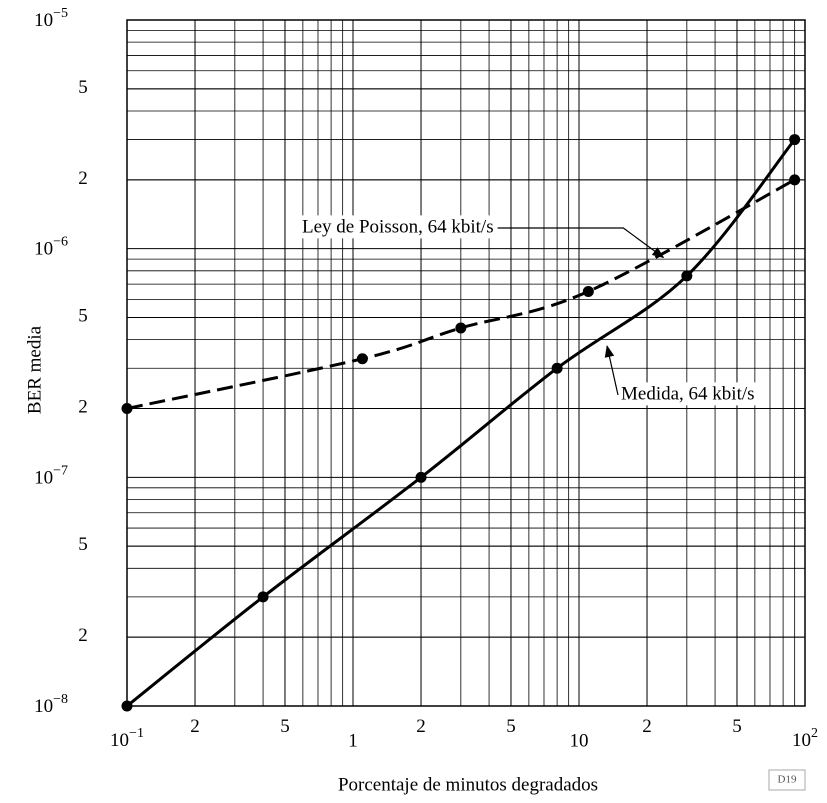  I want to click on figure-id: D19, so click(787, 780).